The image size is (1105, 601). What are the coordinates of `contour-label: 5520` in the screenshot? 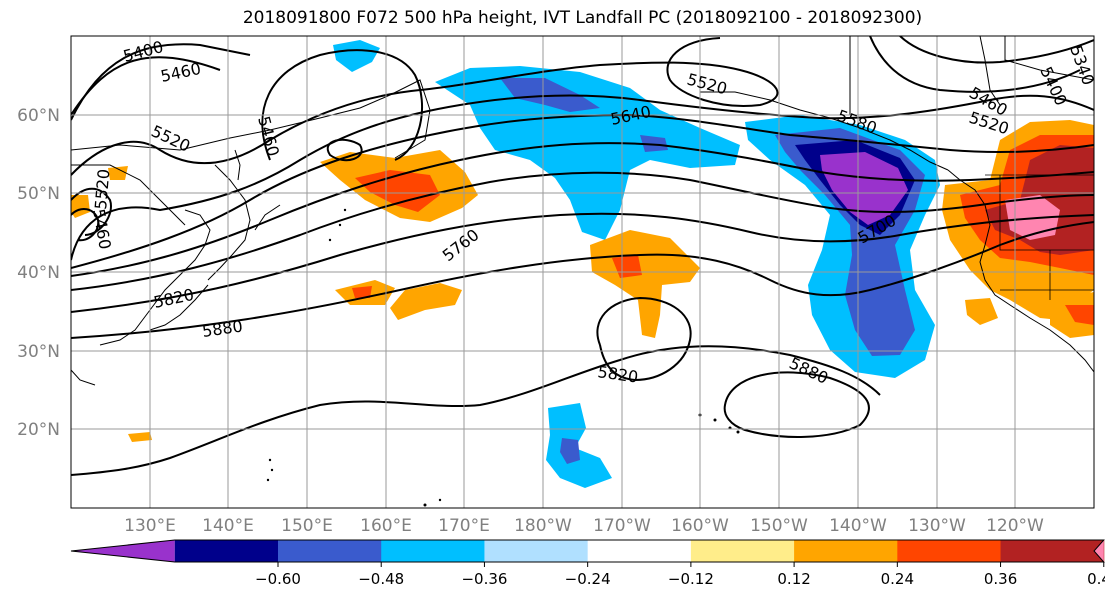 It's located at (102, 189).